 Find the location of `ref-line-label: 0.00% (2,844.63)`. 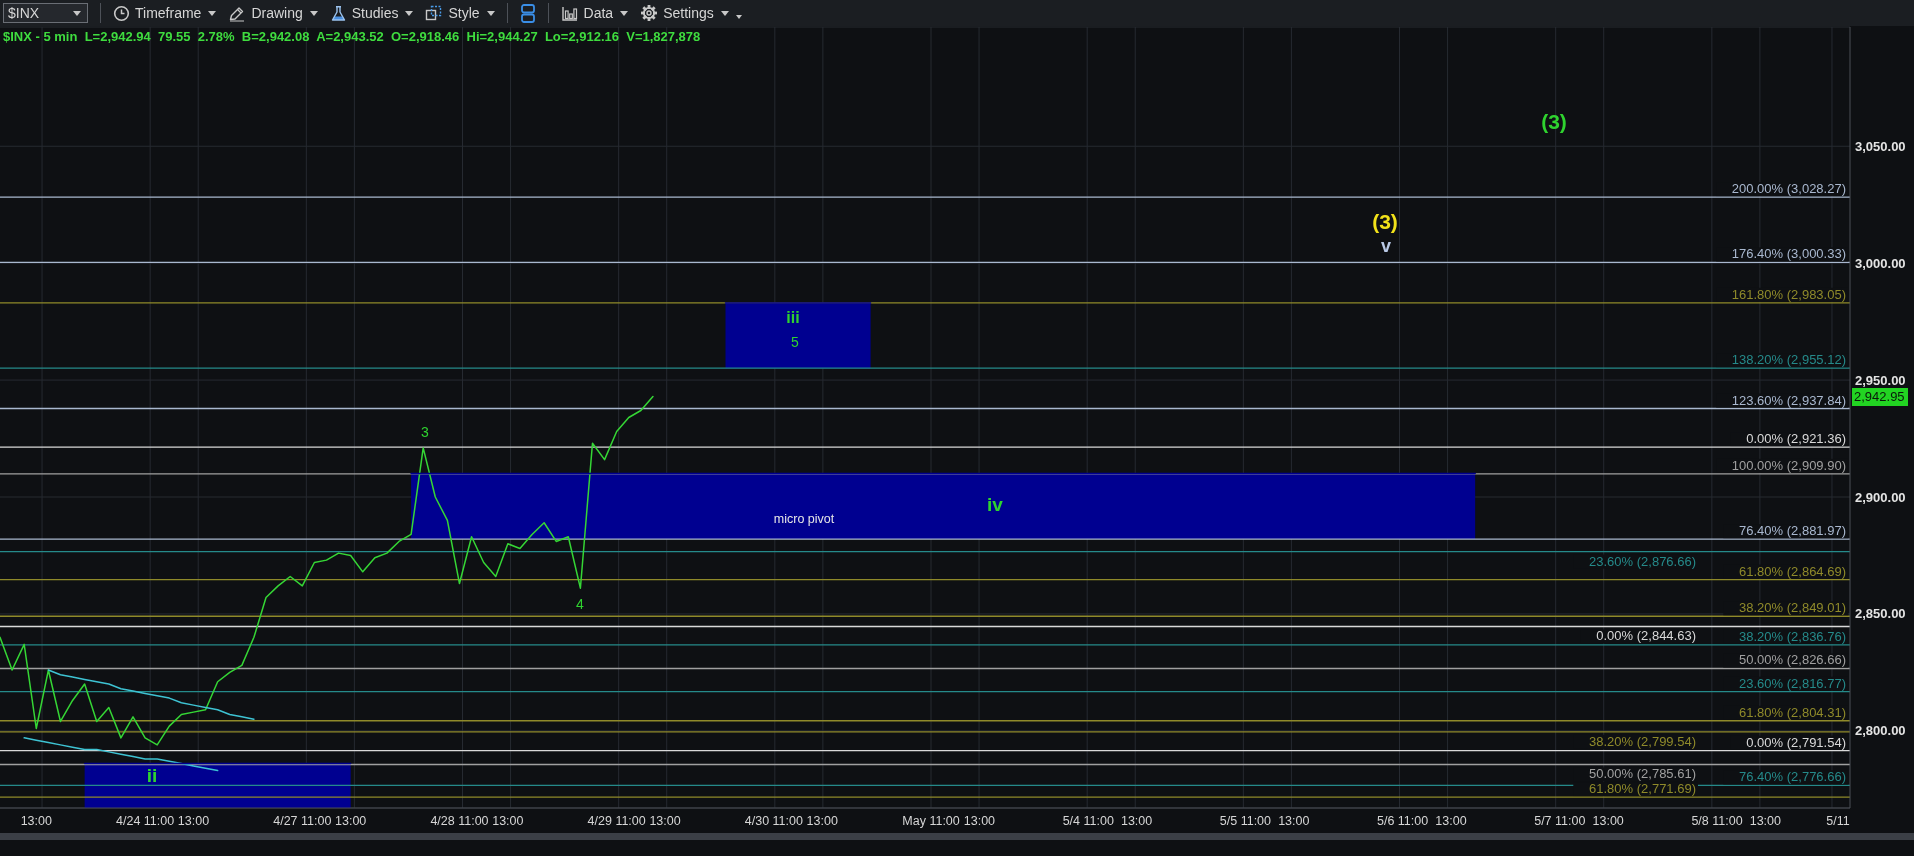

ref-line-label: 0.00% (2,844.63) is located at coordinates (1646, 636).